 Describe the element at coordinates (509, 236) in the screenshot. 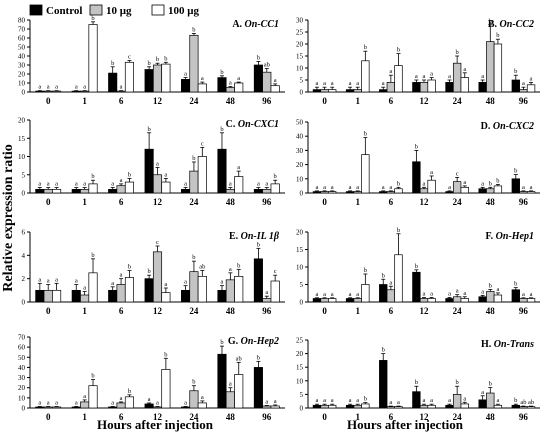

I see `panel-title: F. On-Hep1` at that location.